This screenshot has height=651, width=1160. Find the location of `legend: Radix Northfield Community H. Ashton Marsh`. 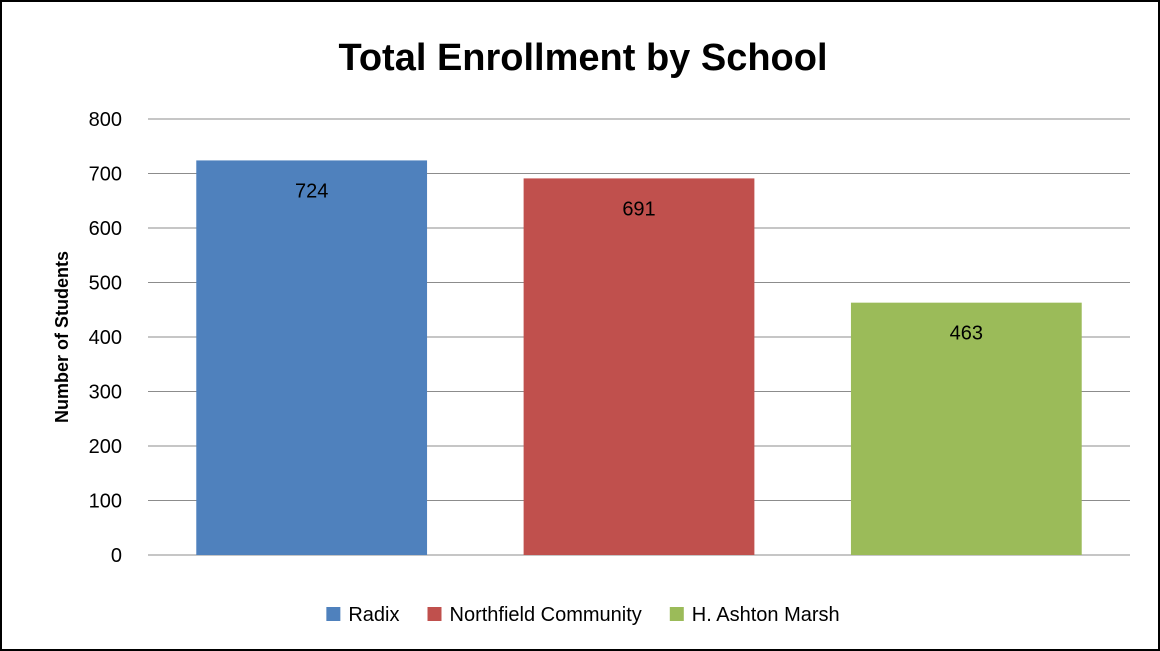

legend: Radix Northfield Community H. Ashton Marsh is located at coordinates (583, 615).